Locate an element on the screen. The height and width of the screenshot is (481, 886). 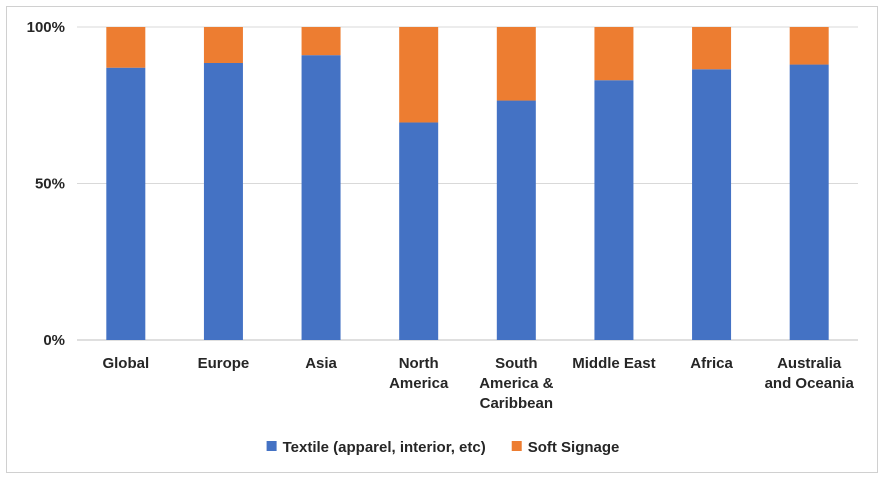
bar-textile-middle-east is located at coordinates (614, 210).